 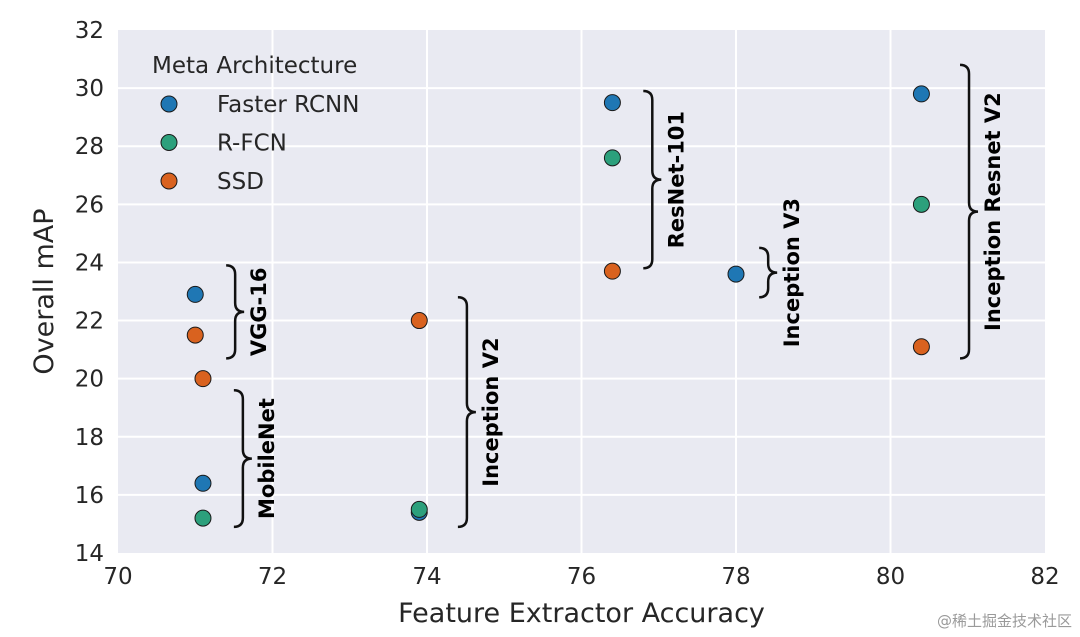 What do you see at coordinates (581, 613) in the screenshot?
I see `x-axis-label: Feature Extractor Accuracy` at bounding box center [581, 613].